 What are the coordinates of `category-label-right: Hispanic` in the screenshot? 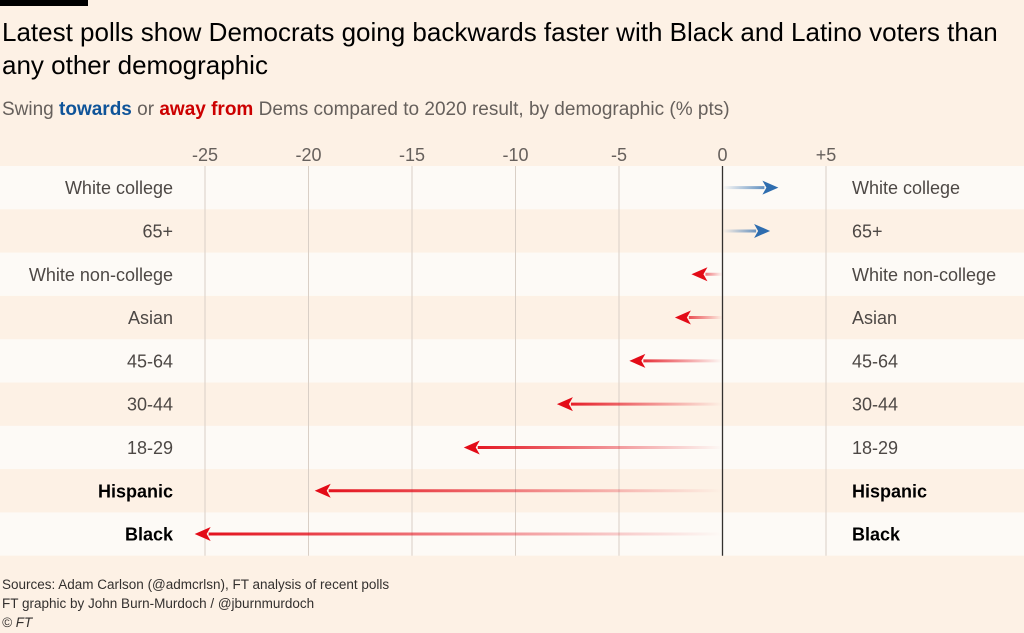 It's located at (889, 491).